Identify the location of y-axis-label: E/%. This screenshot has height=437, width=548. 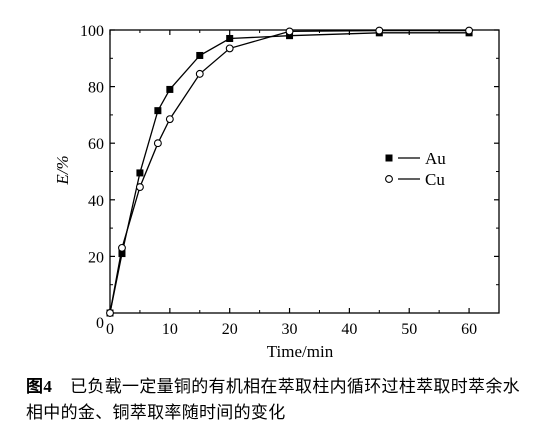
(62, 170).